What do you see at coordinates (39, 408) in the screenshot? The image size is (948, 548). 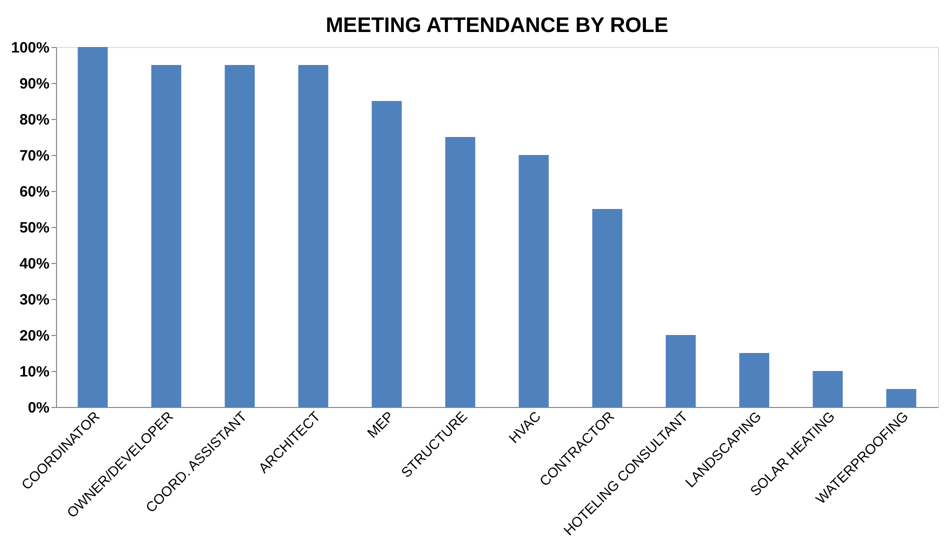 I see `y-tick-label: 0%` at bounding box center [39, 408].